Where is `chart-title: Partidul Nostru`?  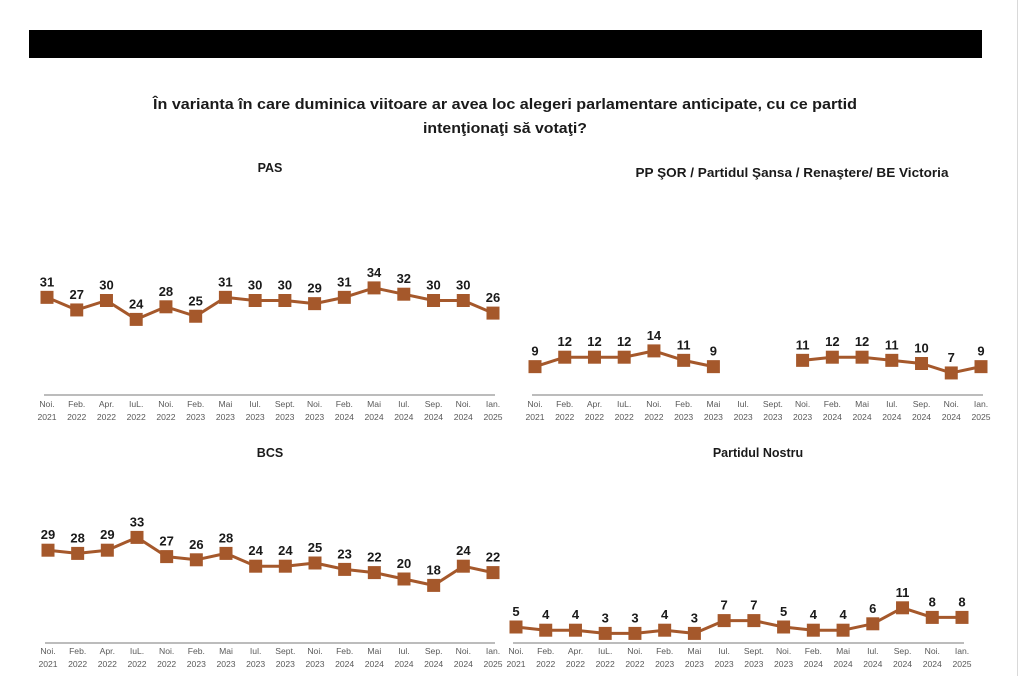
chart-title: Partidul Nostru is located at coordinates (758, 453).